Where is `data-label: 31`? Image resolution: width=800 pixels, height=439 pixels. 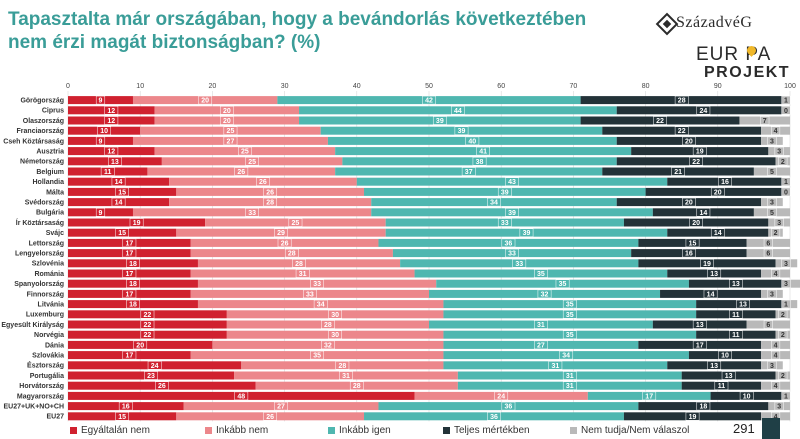
data-label: 31 is located at coordinates (570, 386).